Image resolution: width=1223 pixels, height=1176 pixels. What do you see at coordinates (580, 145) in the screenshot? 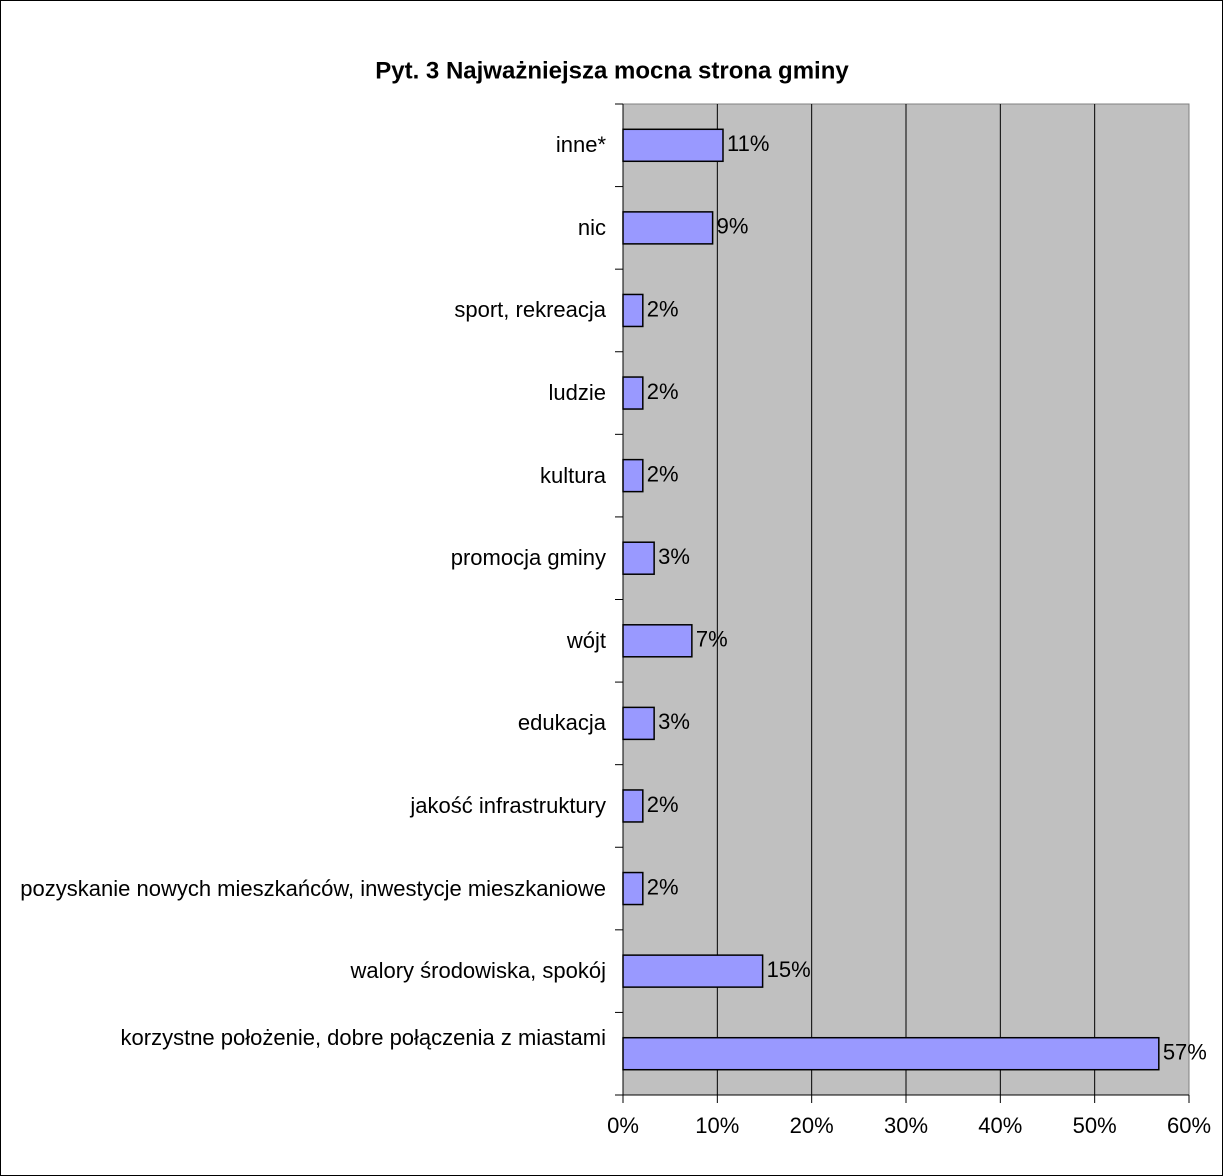
I see `y-tick-label: inne*` at bounding box center [580, 145].